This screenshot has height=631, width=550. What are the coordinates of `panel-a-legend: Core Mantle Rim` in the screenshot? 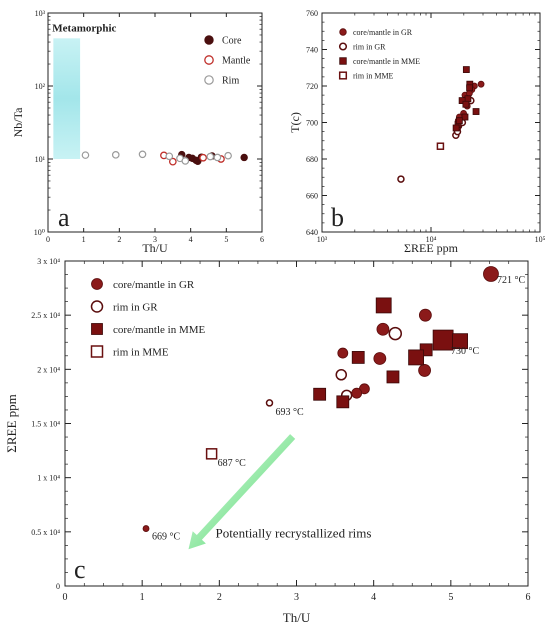 It's located at (227, 61).